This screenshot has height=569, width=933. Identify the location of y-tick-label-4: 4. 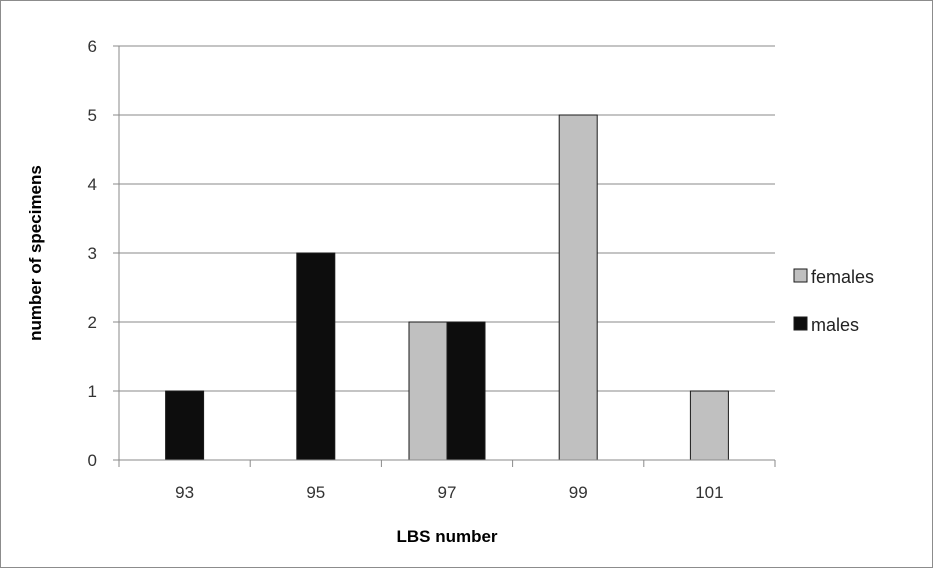
(92, 184).